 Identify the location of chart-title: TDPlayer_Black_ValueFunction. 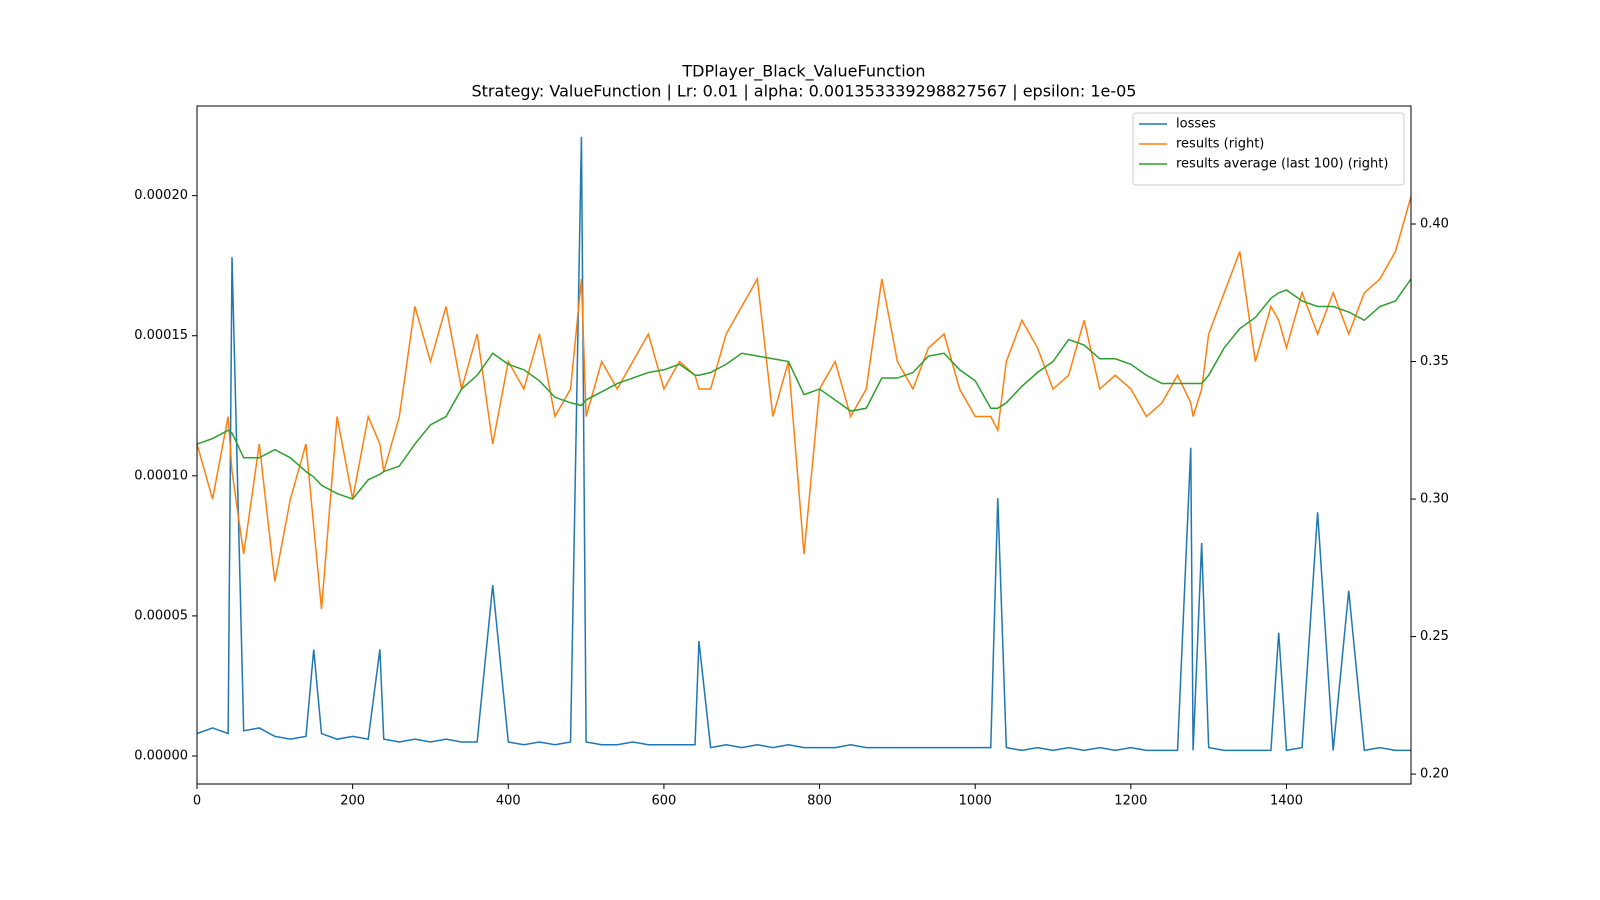
(803, 72).